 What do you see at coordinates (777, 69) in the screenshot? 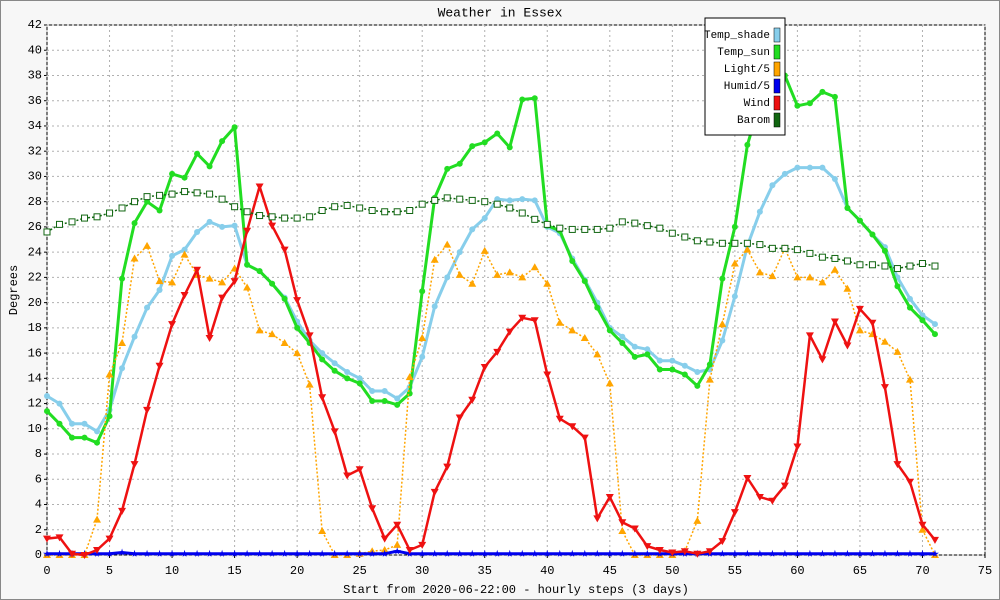
I see `legend-swatch` at bounding box center [777, 69].